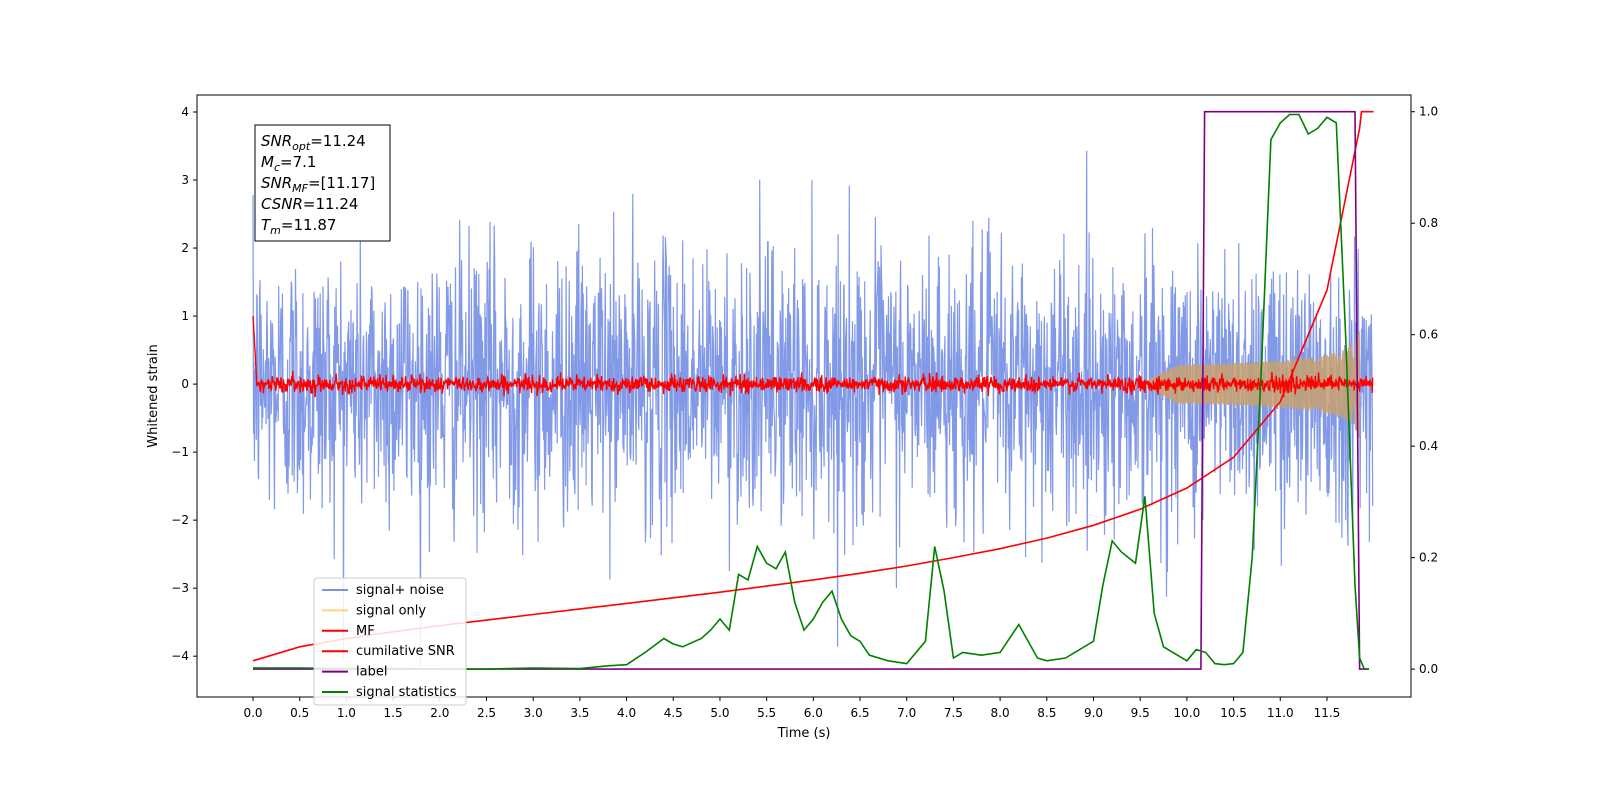  I want to click on annotation-value: =[11.17], so click(341, 183).